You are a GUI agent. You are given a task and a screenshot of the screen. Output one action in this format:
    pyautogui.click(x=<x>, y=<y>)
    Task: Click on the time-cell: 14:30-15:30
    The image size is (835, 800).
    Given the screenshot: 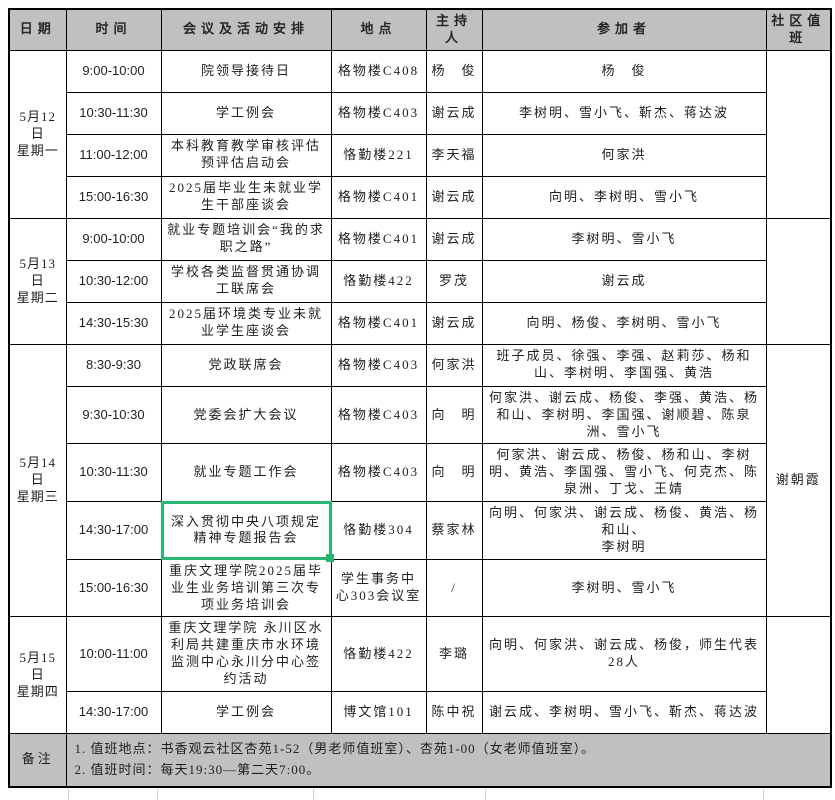 What is the action you would take?
    pyautogui.click(x=113, y=323)
    